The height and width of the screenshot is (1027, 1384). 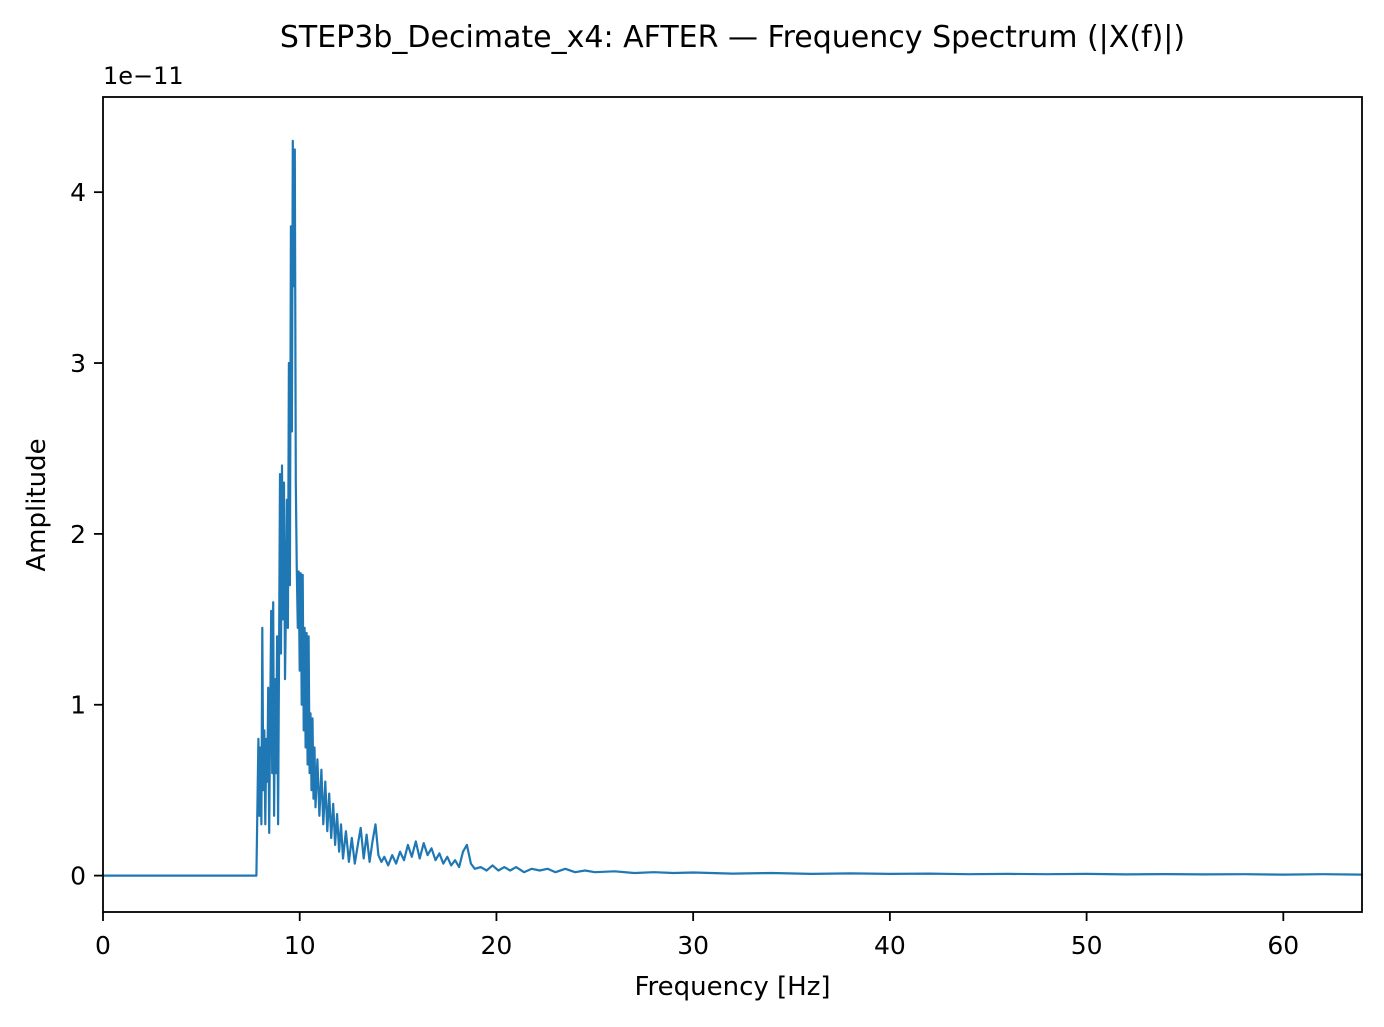 I want to click on y-tick-label: 4, so click(x=78, y=192).